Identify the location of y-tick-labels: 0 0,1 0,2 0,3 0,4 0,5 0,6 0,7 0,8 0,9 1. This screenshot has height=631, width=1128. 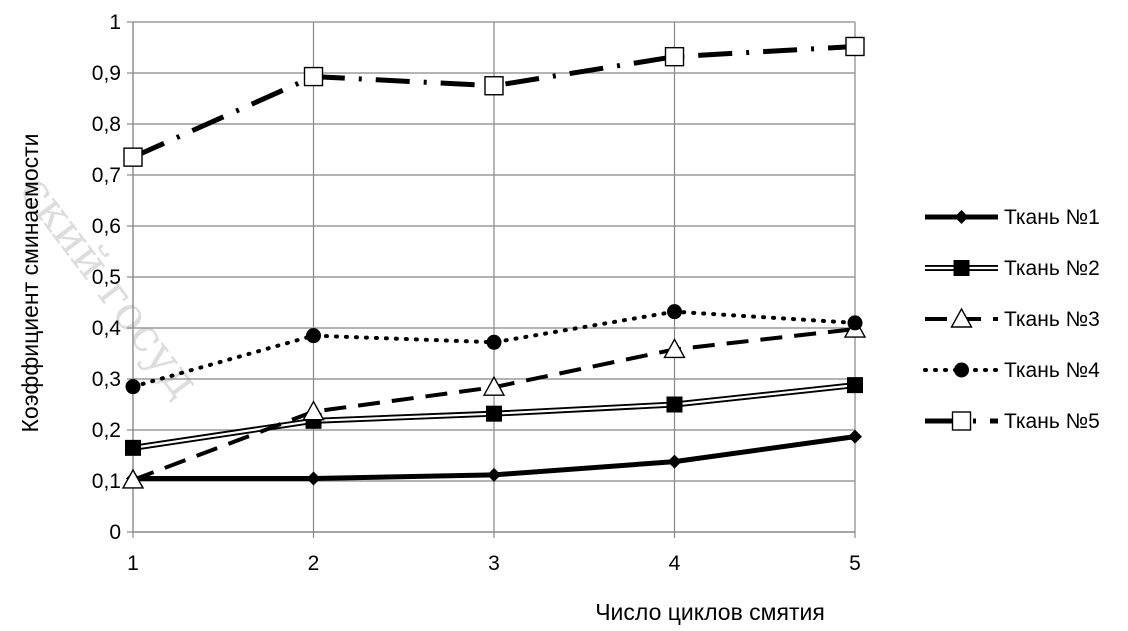
(107, 277).